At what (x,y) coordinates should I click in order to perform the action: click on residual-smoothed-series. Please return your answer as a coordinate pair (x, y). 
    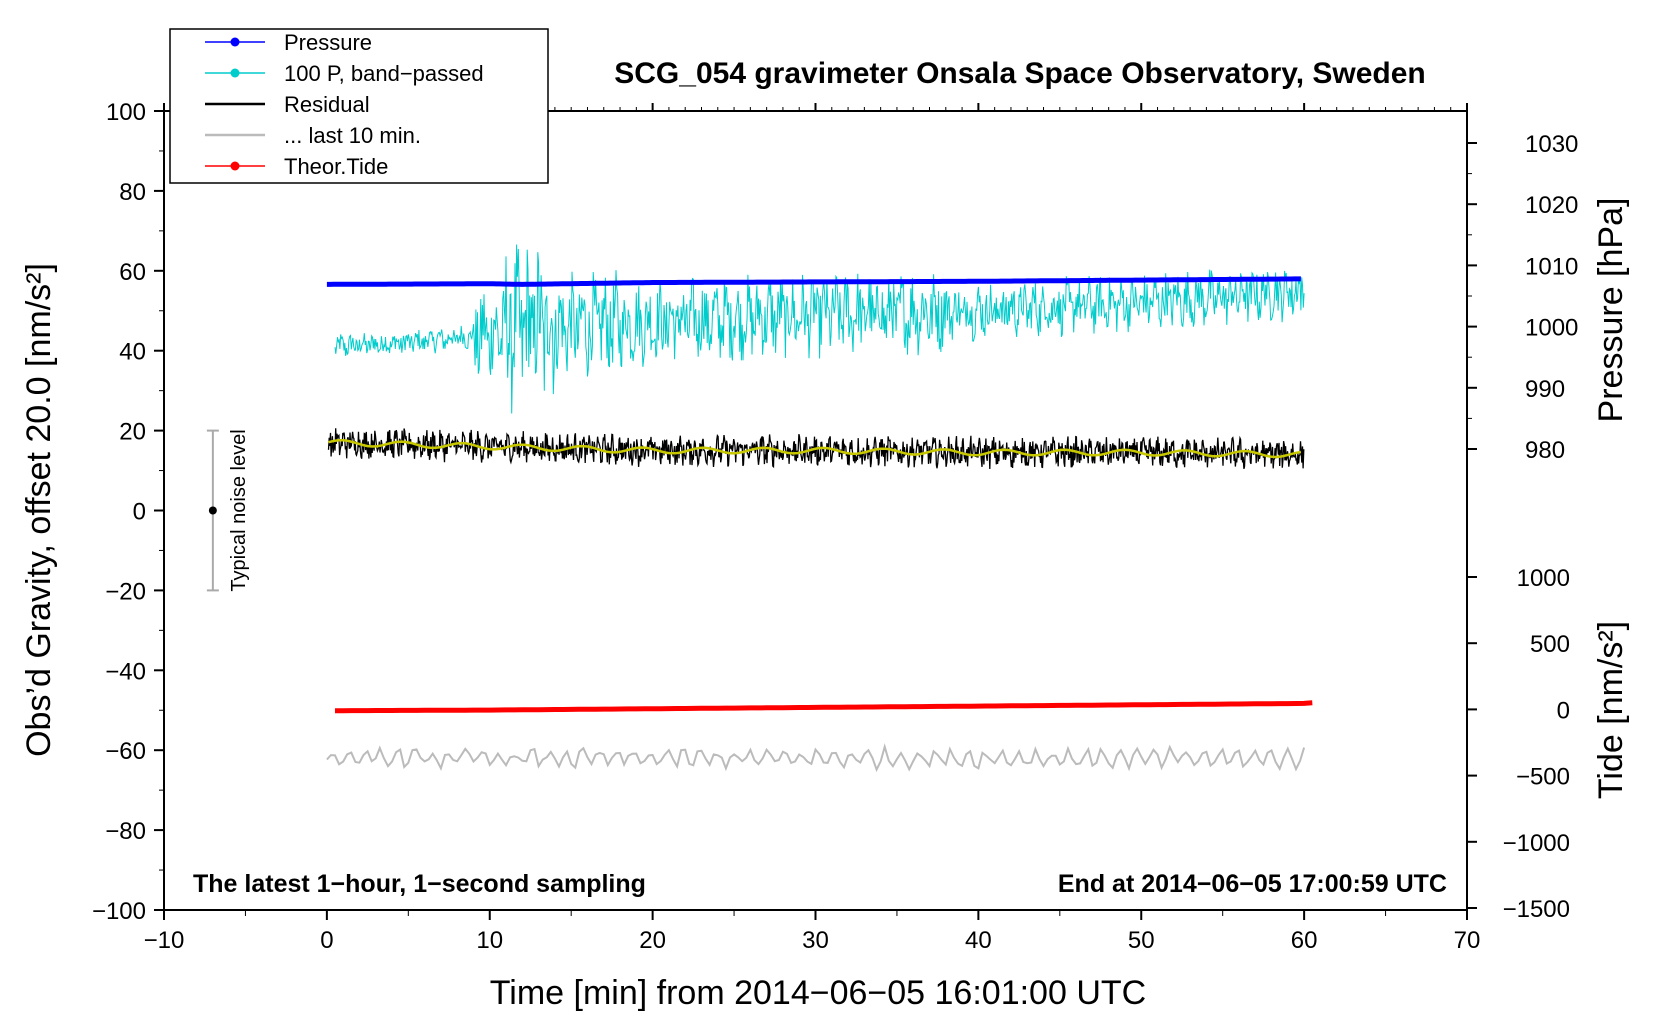
    Looking at the image, I should click on (815, 448).